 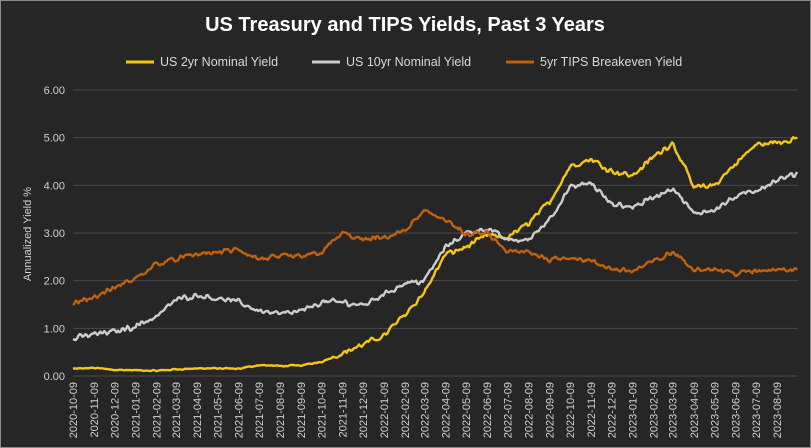 I want to click on x-tick-label: 2021-11-09, so click(x=344, y=409).